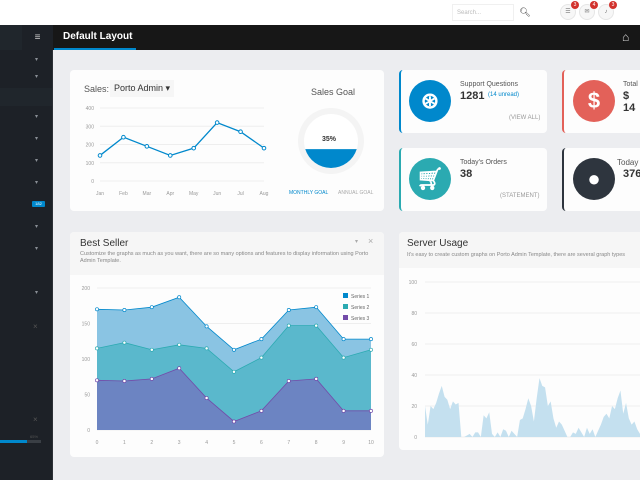 This screenshot has height=480, width=640. What do you see at coordinates (90, 109) in the screenshot?
I see `y-tick-label: 400` at bounding box center [90, 109].